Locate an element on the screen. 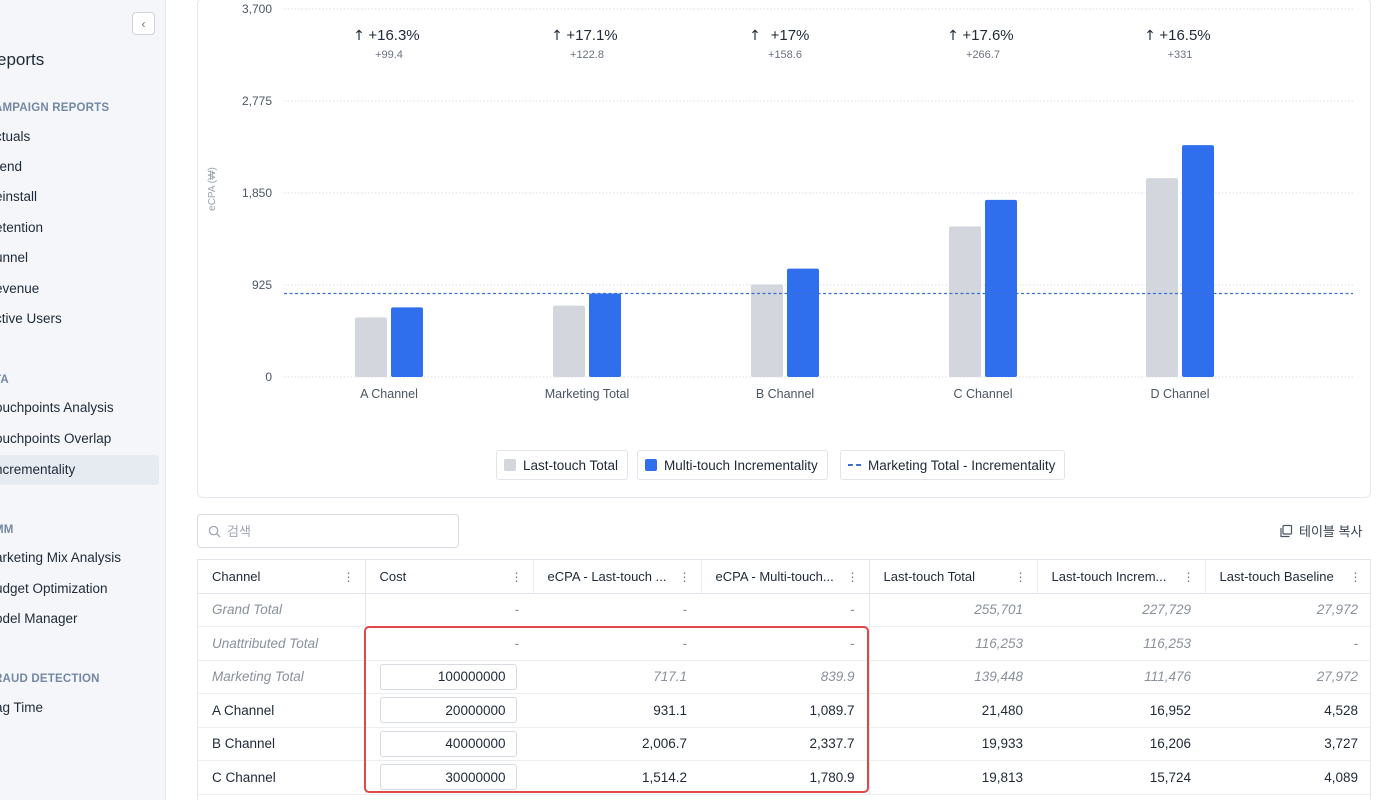 The width and height of the screenshot is (1400, 800). x-tick-label: Marketing Total is located at coordinates (587, 394).